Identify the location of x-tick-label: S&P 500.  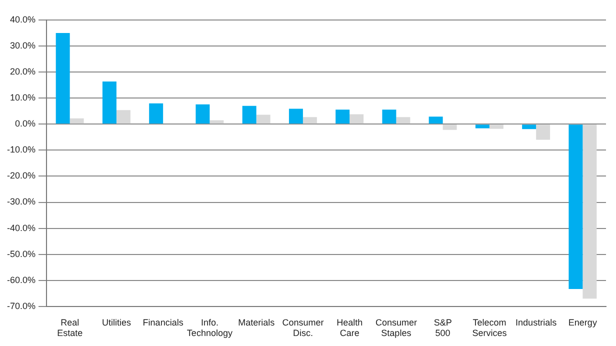
(443, 327).